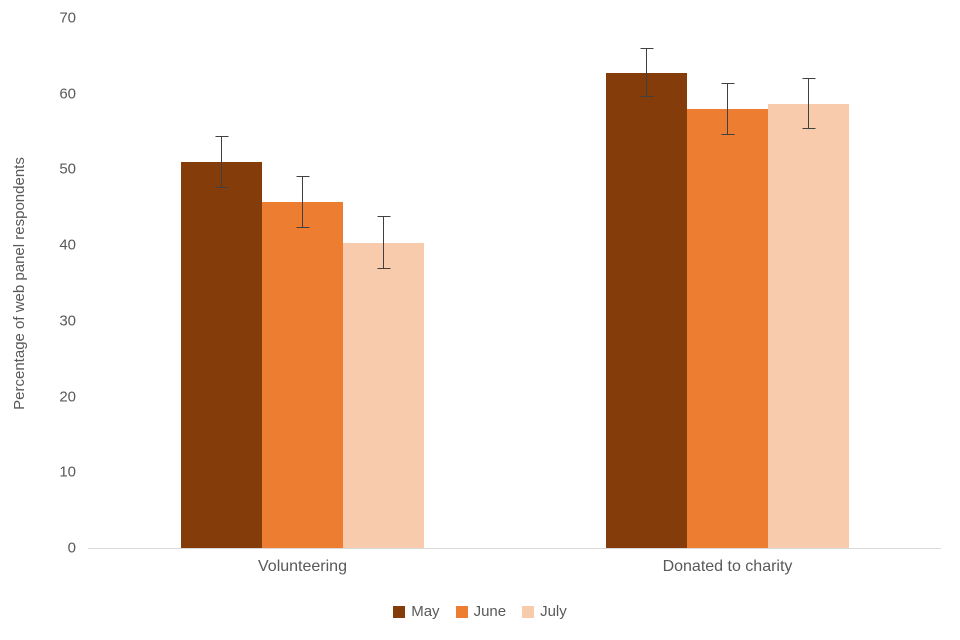 The image size is (960, 640). What do you see at coordinates (67, 169) in the screenshot?
I see `y-tick-label: 50` at bounding box center [67, 169].